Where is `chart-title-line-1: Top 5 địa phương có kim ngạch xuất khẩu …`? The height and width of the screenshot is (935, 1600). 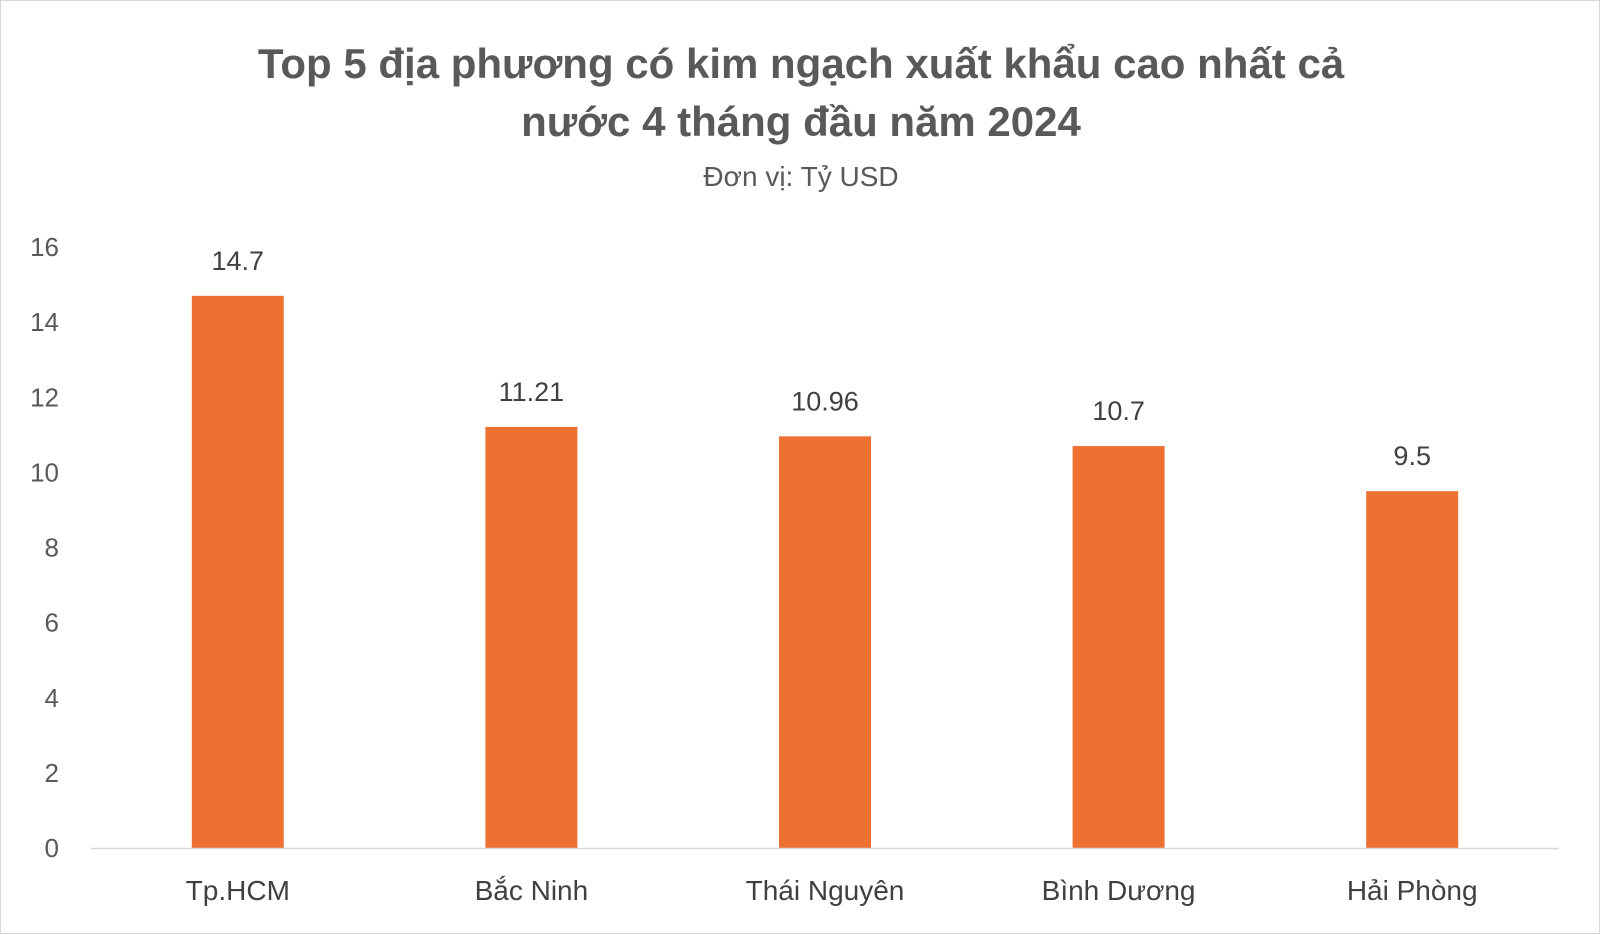 chart-title-line-1: Top 5 địa phương có kim ngạch xuất khẩu … is located at coordinates (801, 63).